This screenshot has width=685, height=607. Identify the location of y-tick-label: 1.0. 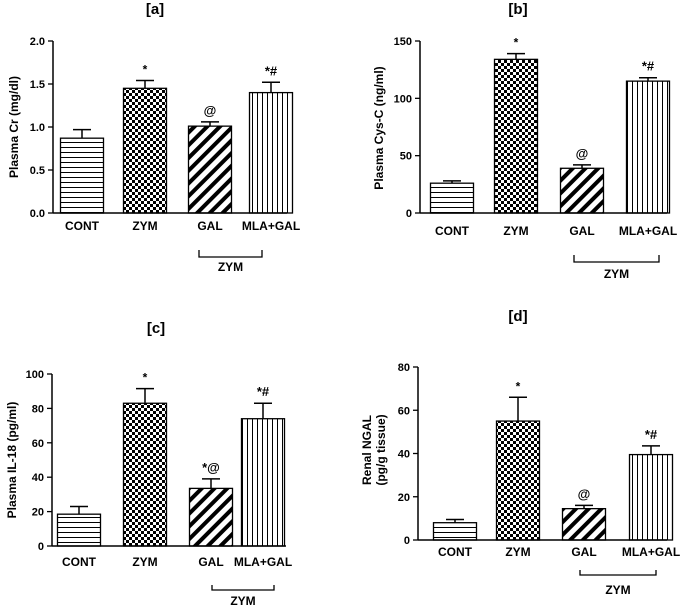
(37, 128).